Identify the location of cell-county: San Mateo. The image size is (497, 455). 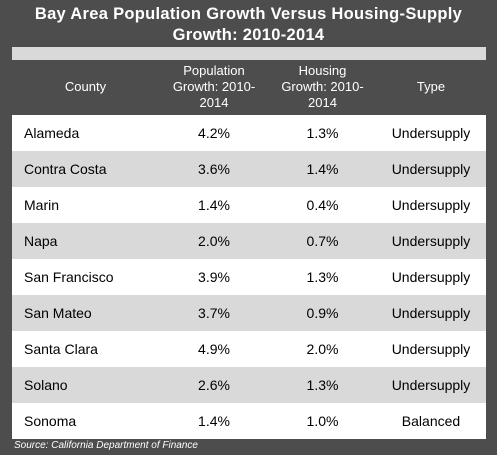
(58, 313).